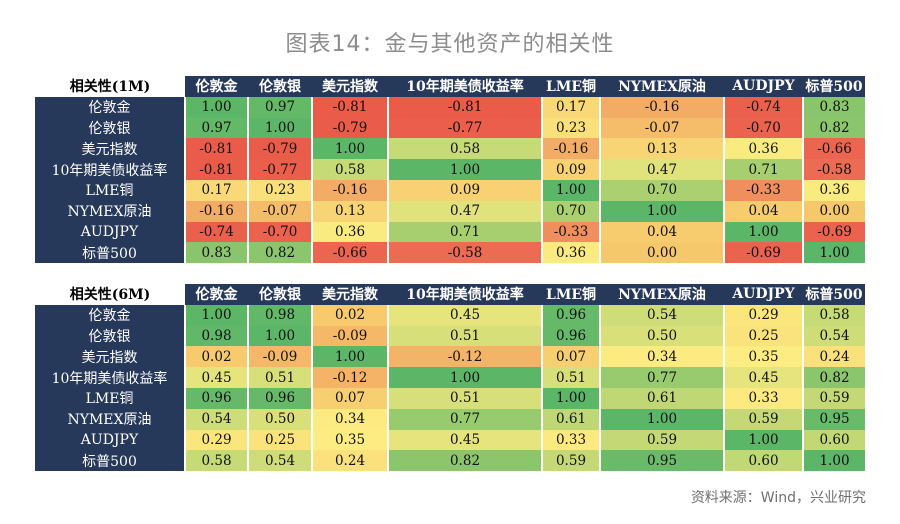 The height and width of the screenshot is (524, 900). What do you see at coordinates (216, 128) in the screenshot?
I see `heatmap-cell: 0.97` at bounding box center [216, 128].